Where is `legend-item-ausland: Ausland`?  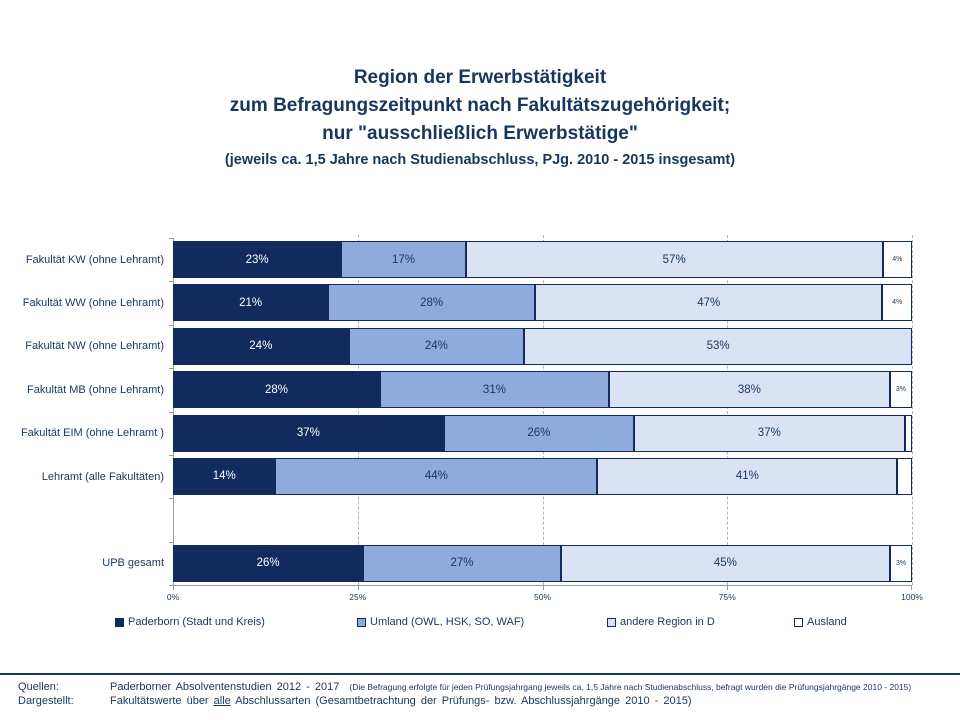
legend-item-ausland: Ausland is located at coordinates (820, 622).